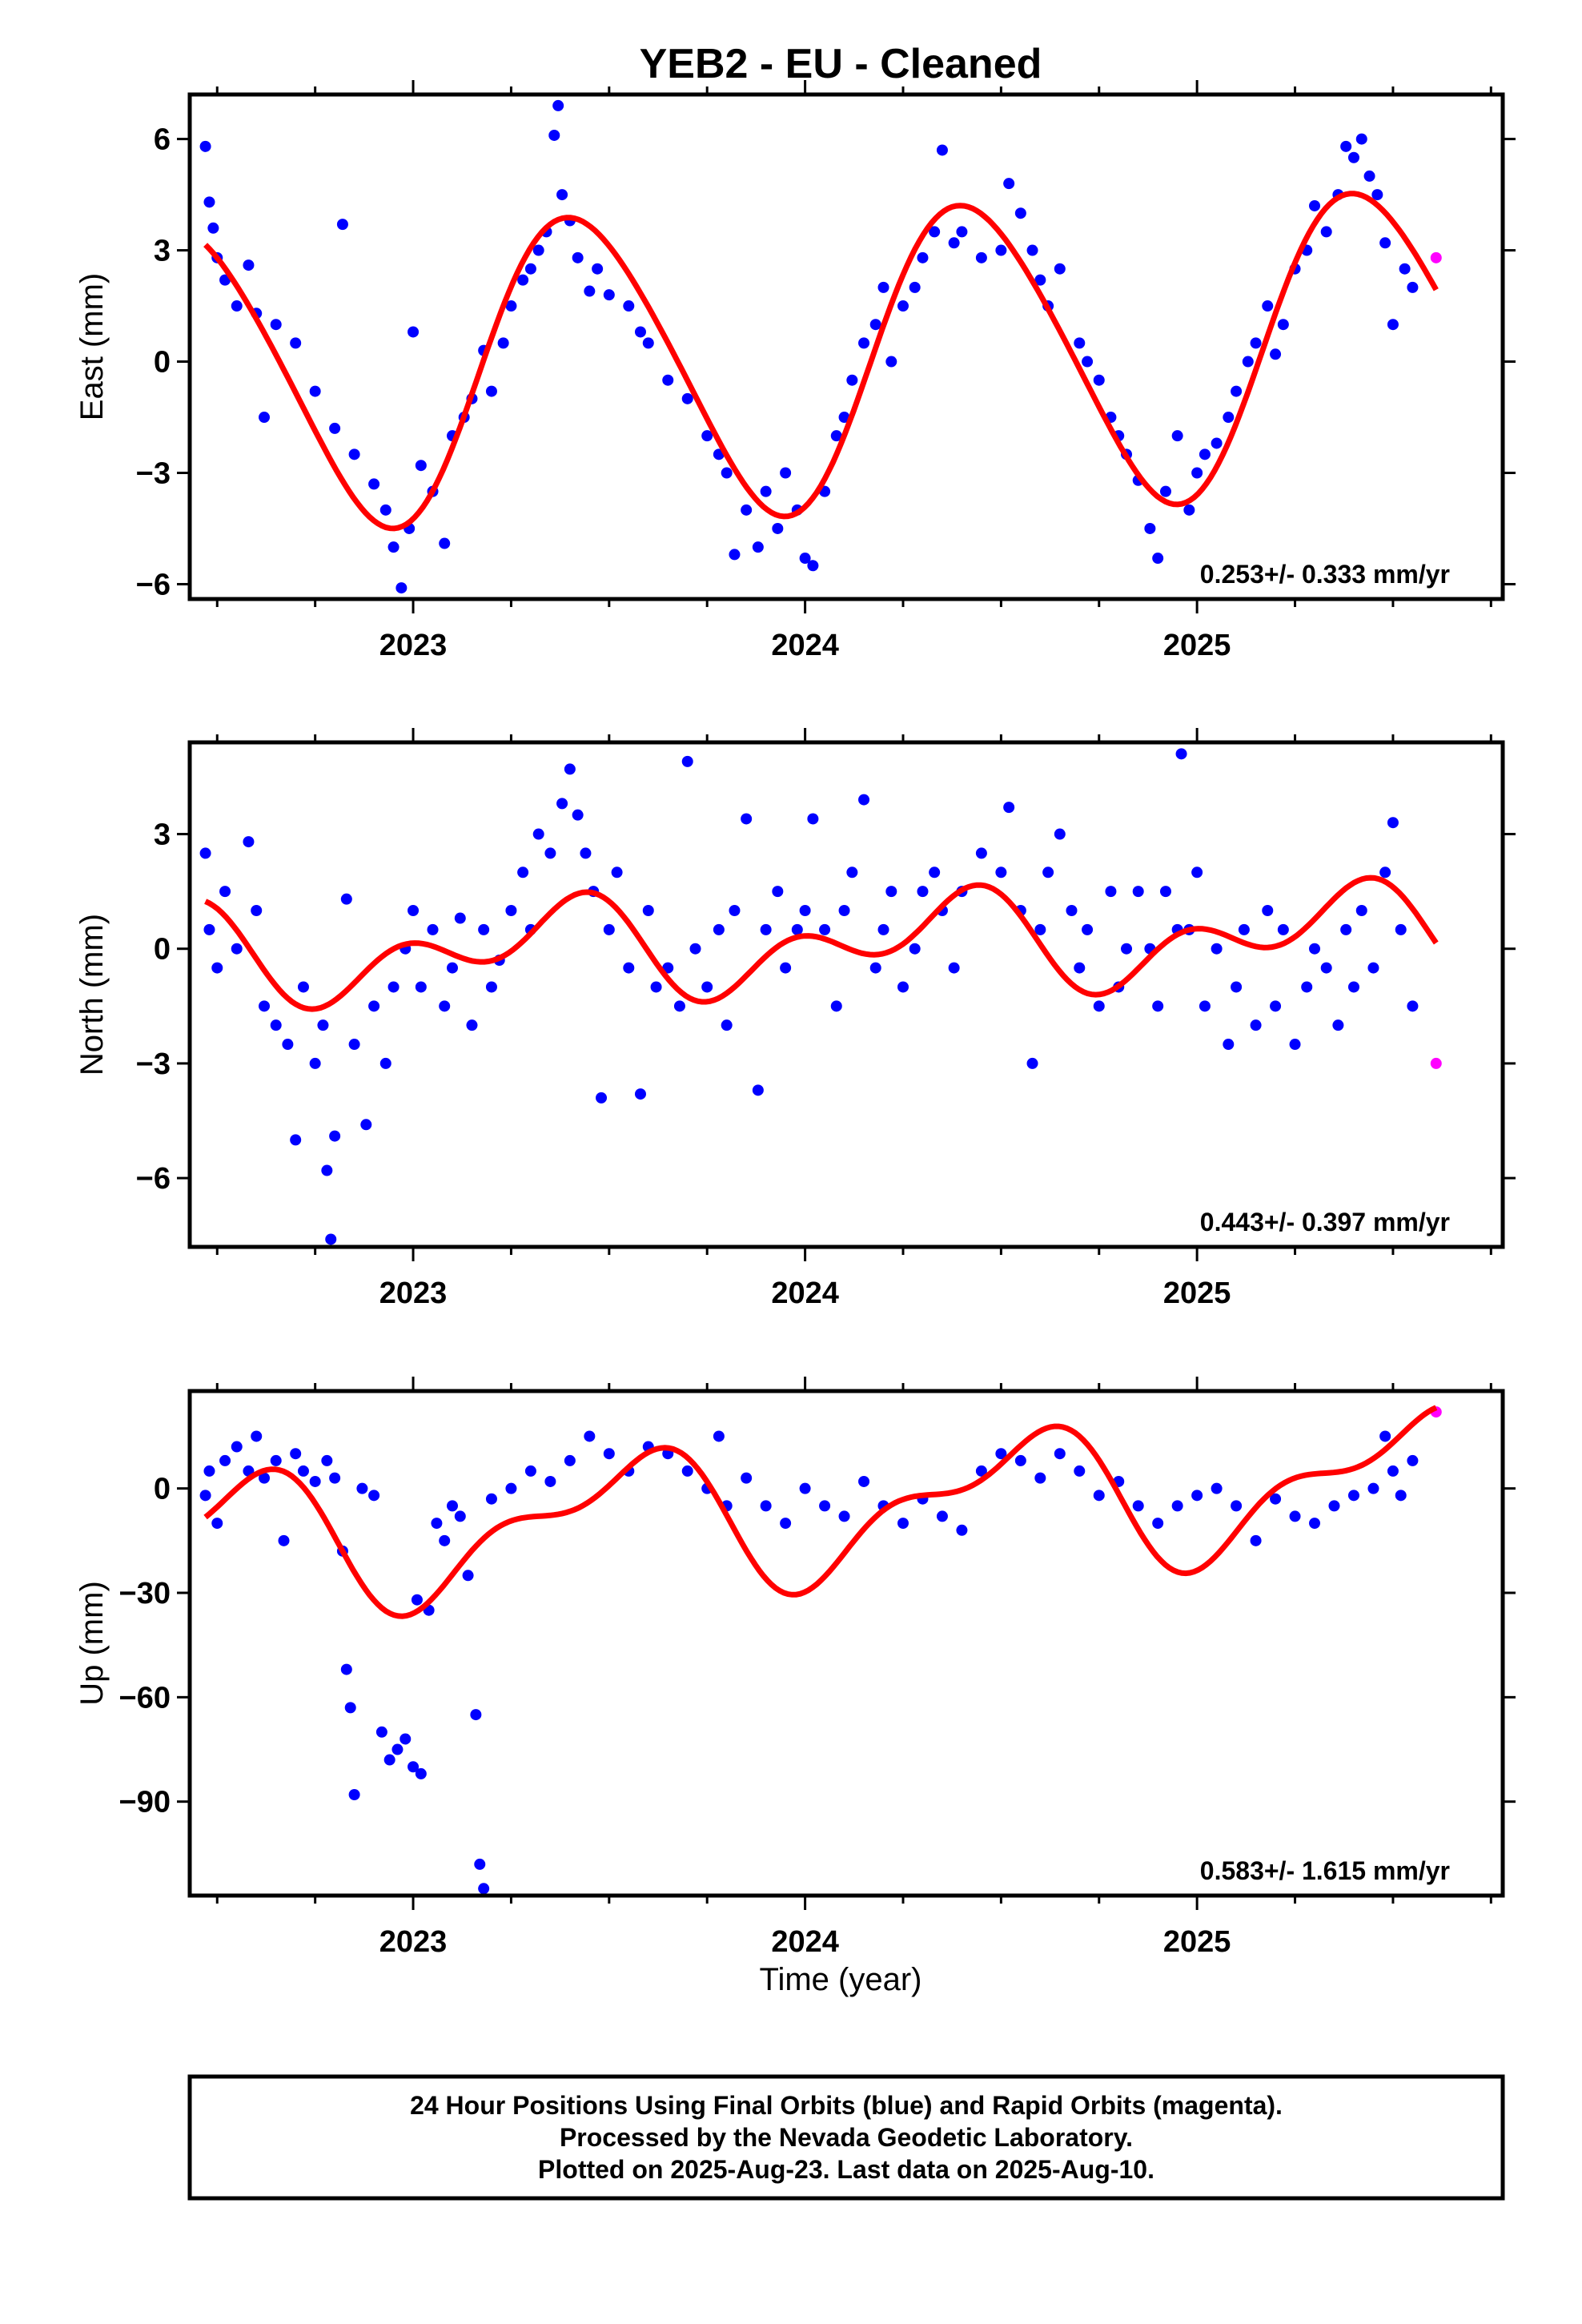  Describe the element at coordinates (414, 1942) in the screenshot. I see `x-tick-label: 2023` at that location.